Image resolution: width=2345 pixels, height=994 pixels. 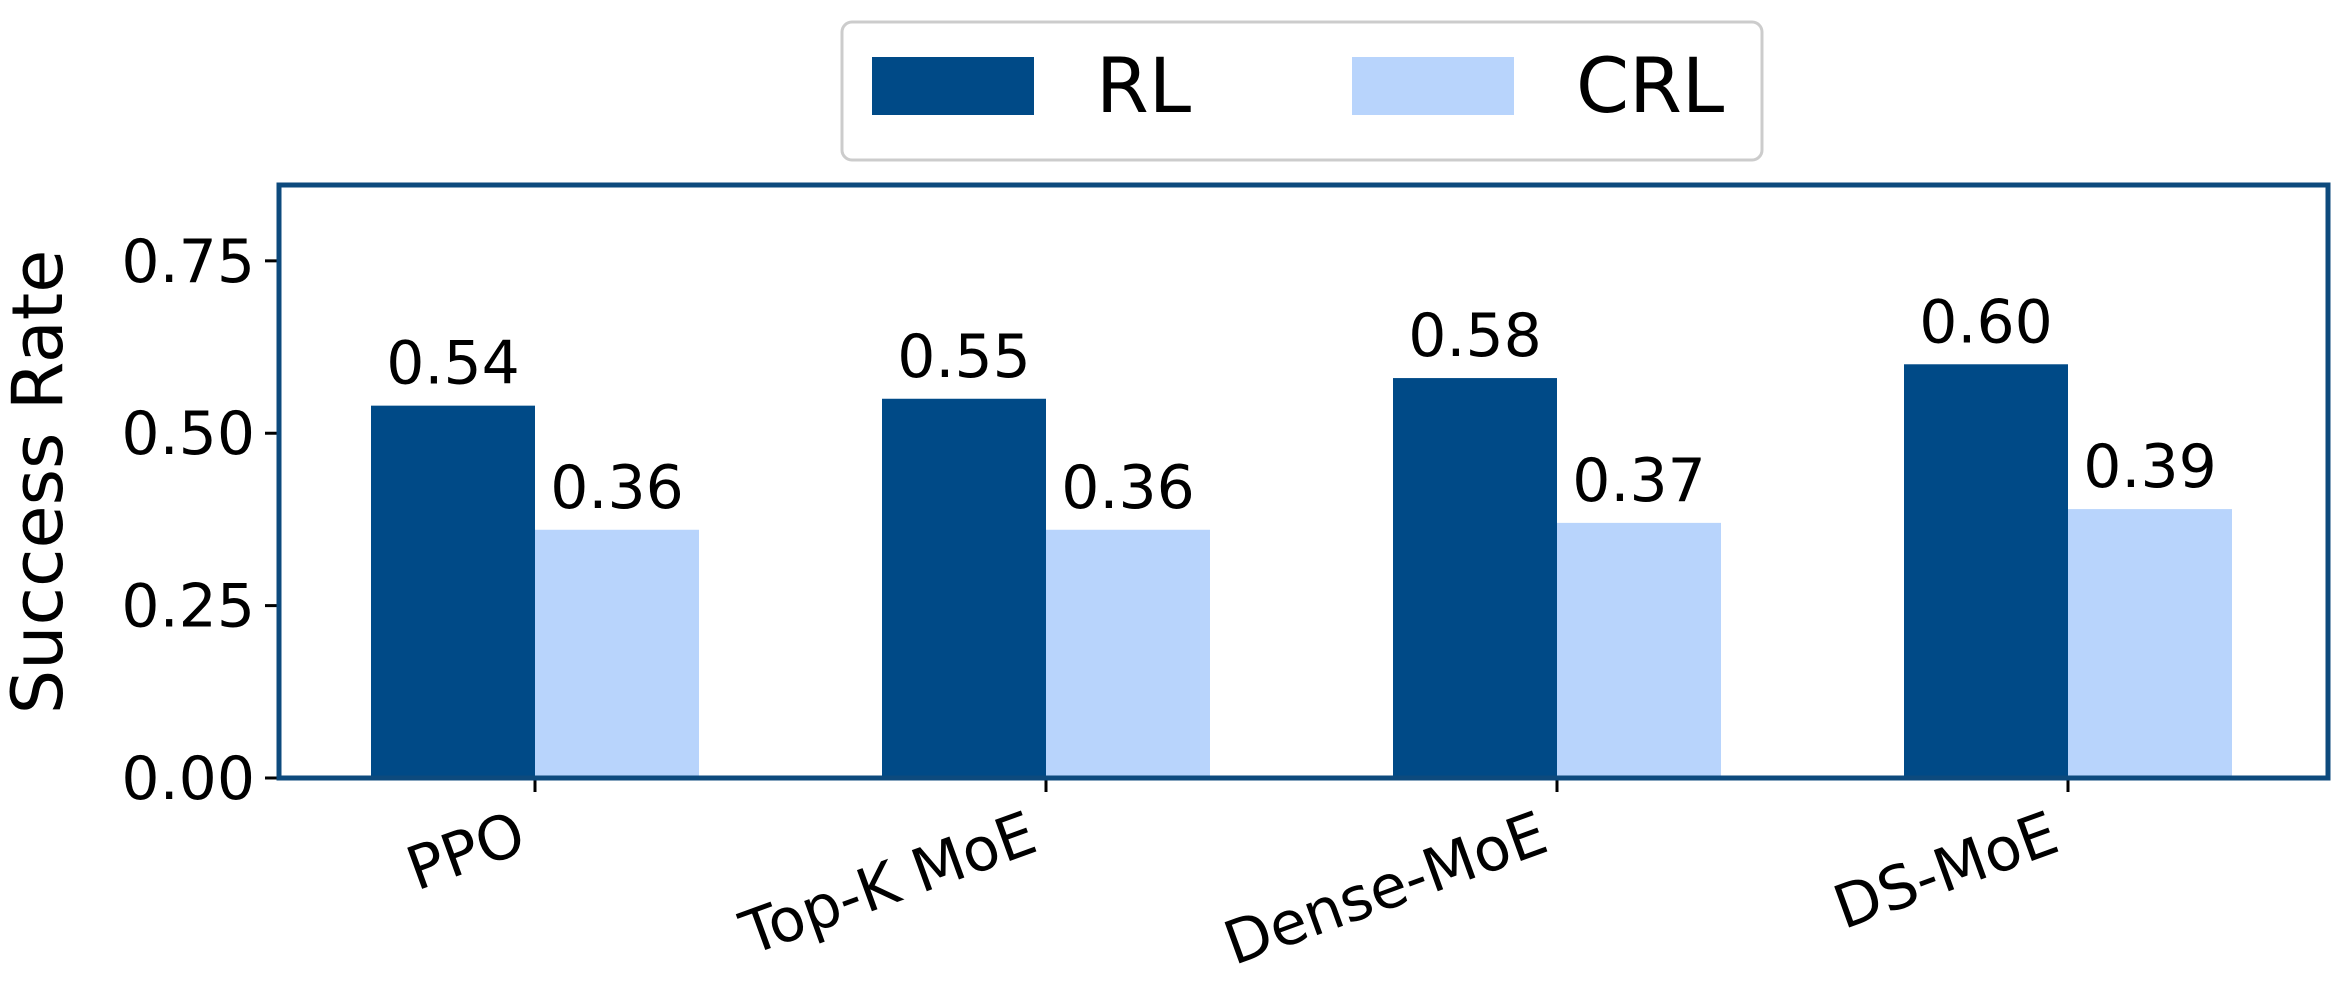 I want to click on y-tick-label: 0.50, so click(x=188, y=434).